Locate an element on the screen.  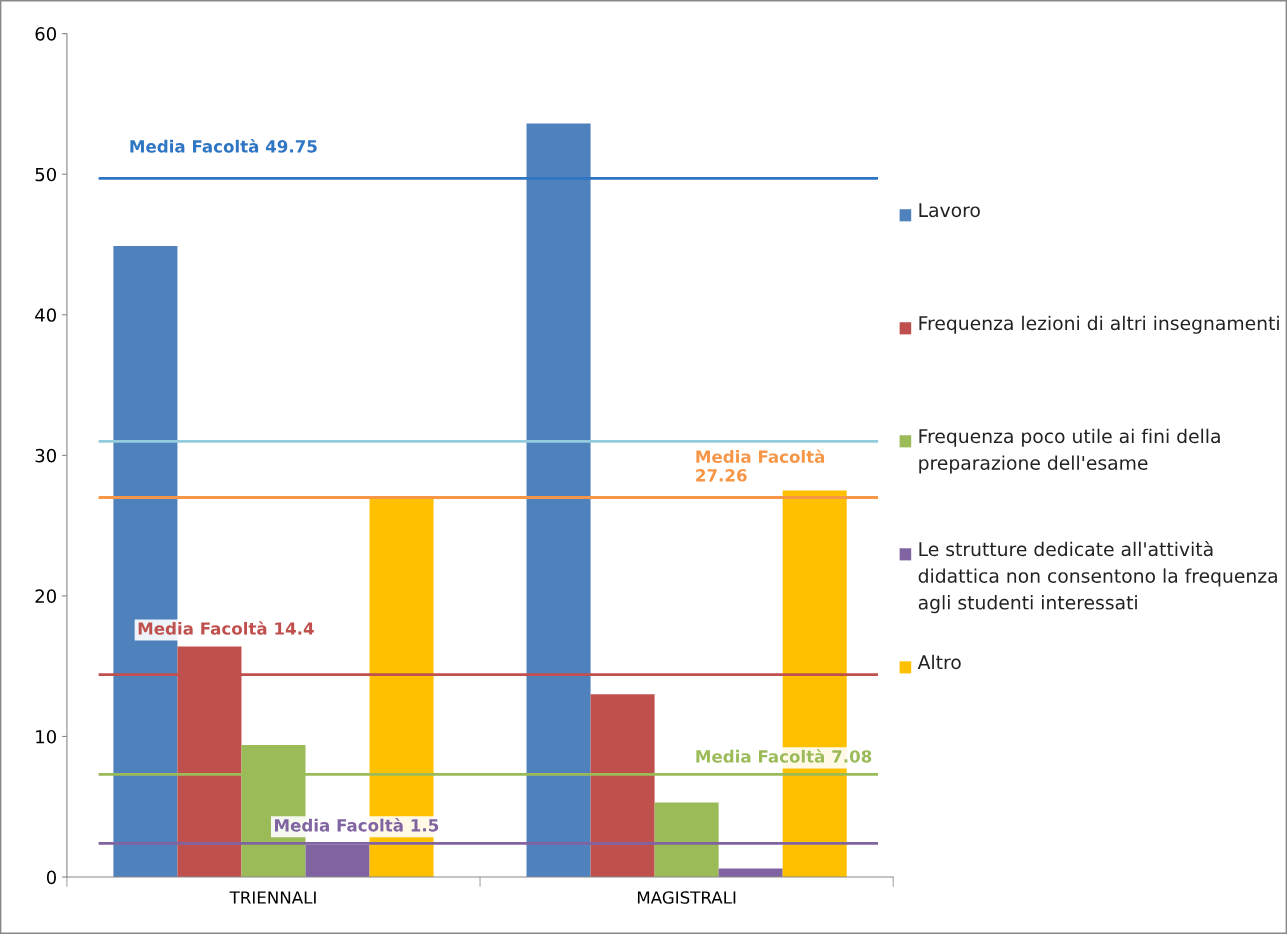
x-tick-label: MAGISTRALI is located at coordinates (686, 897).